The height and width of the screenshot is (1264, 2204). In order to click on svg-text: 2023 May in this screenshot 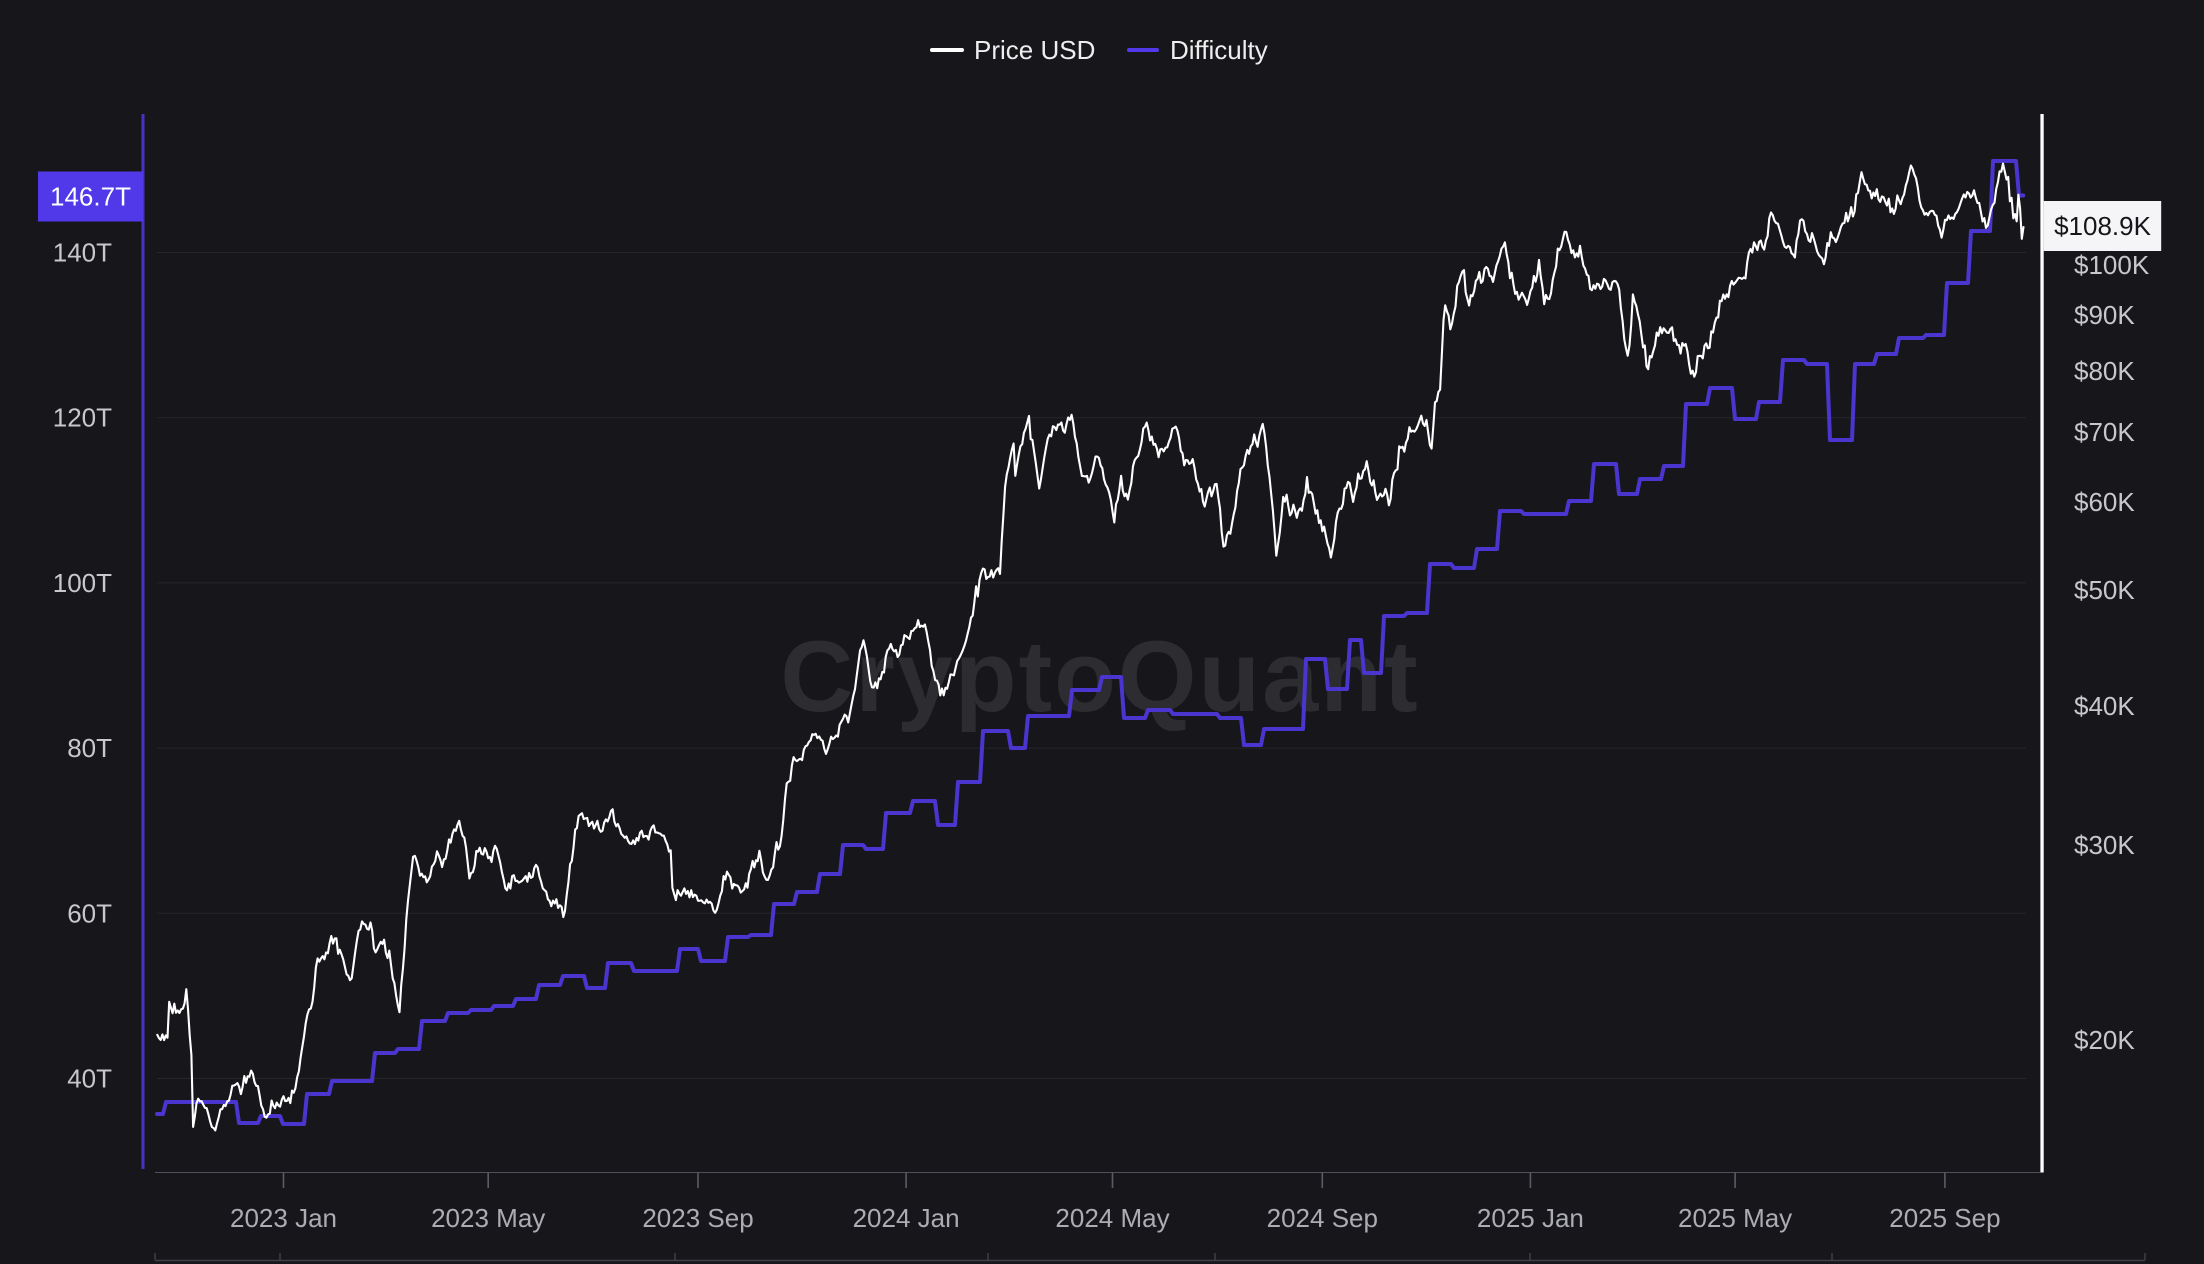, I will do `click(488, 1218)`.